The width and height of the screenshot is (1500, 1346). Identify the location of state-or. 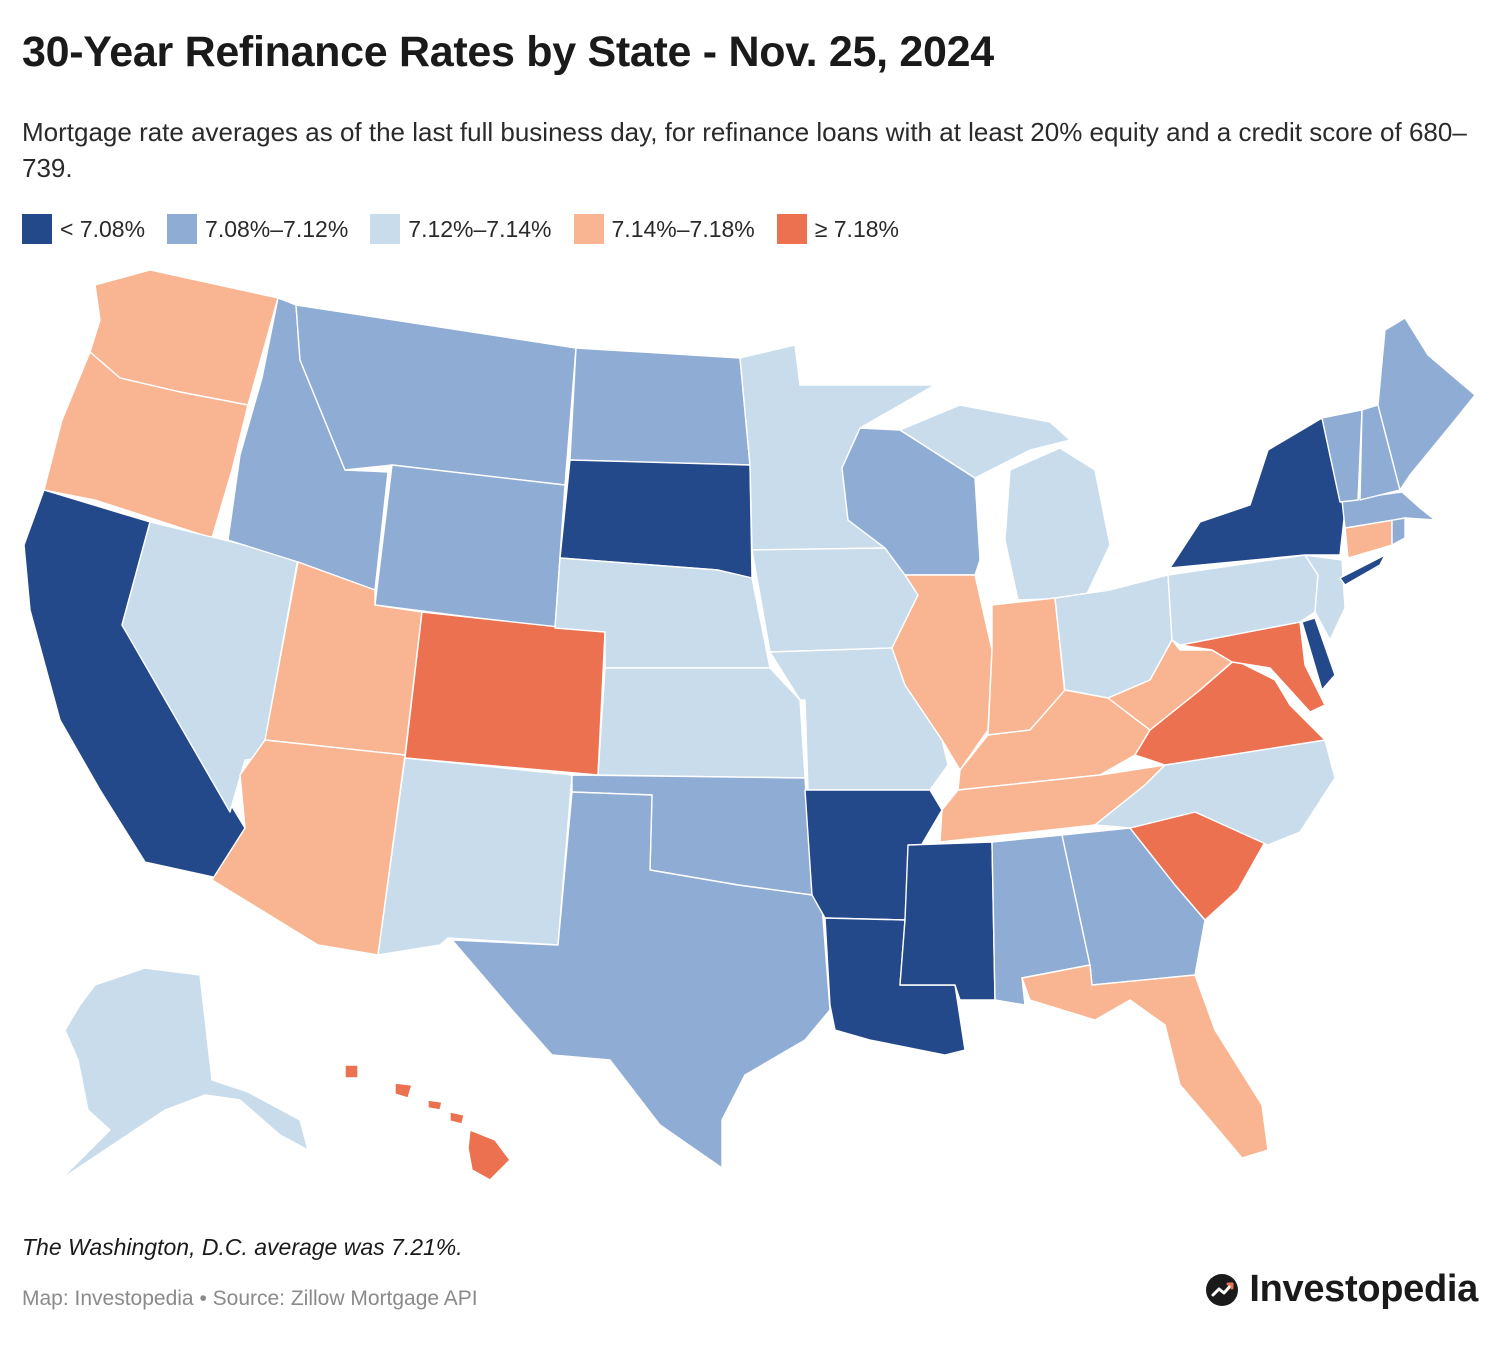
(146, 445).